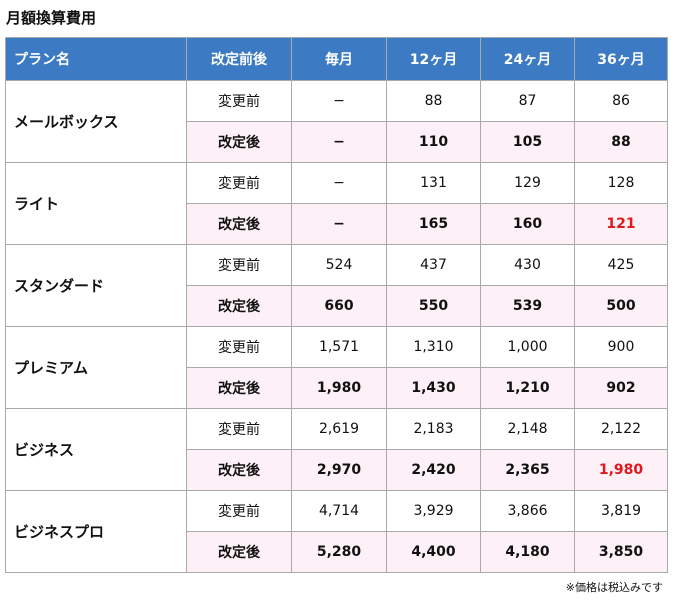 The image size is (675, 602). What do you see at coordinates (527, 470) in the screenshot?
I see `price-cell: 2,365` at bounding box center [527, 470].